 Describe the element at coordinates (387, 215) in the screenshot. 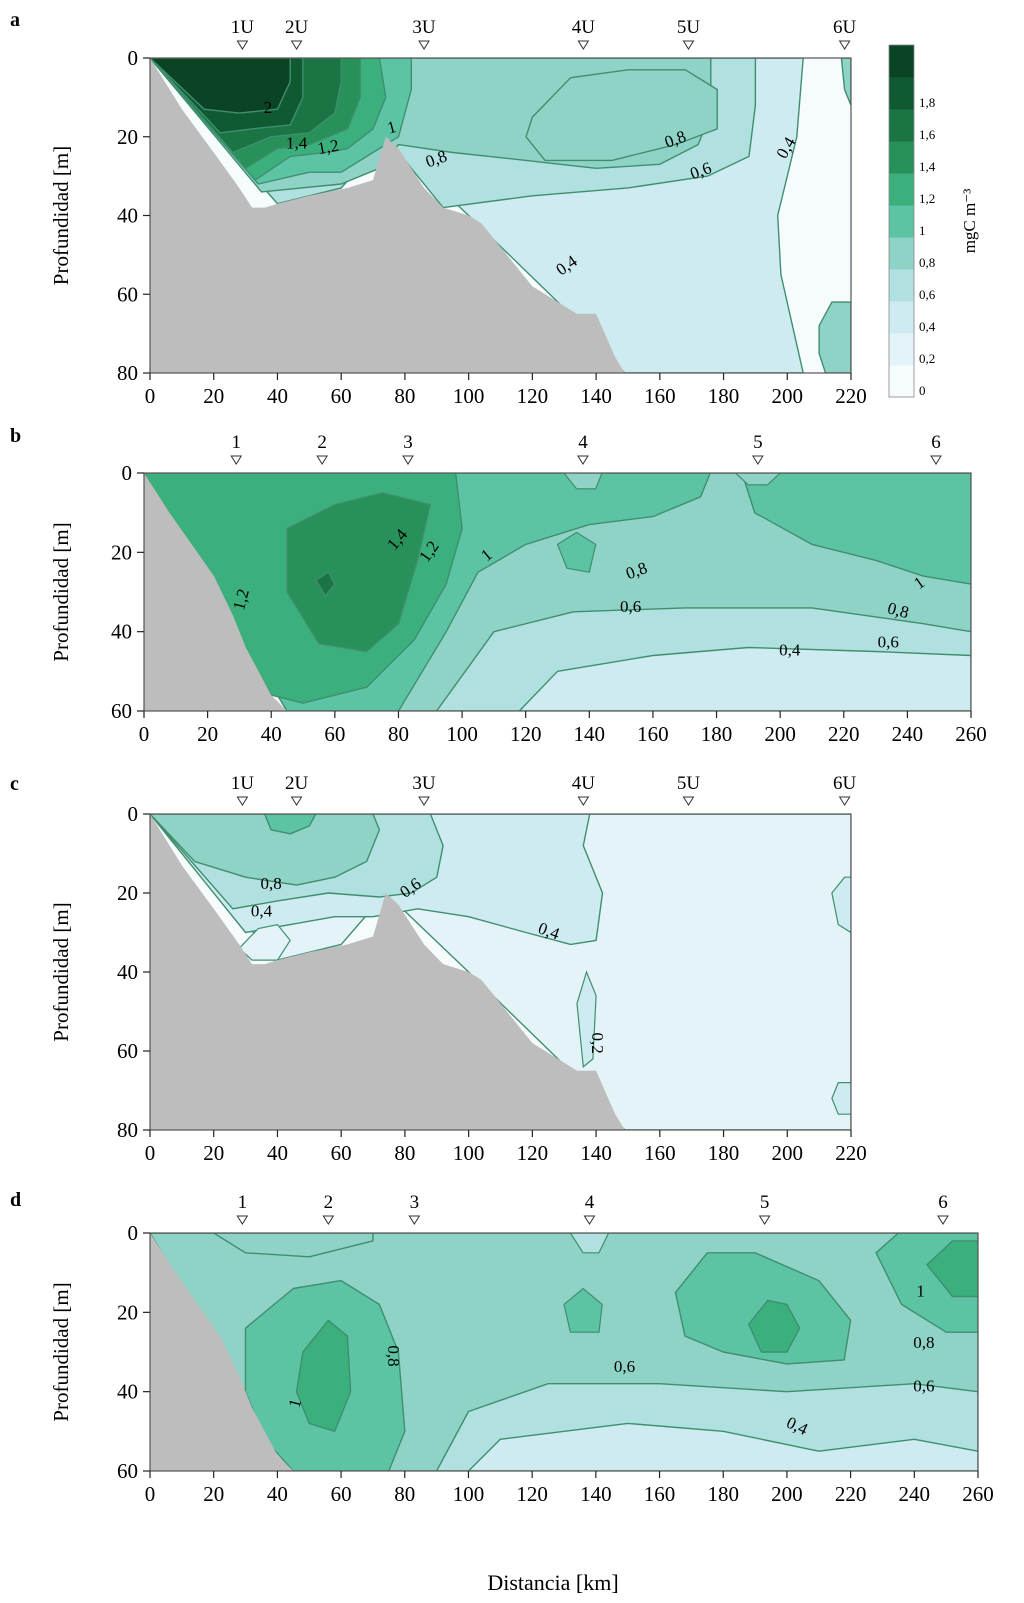

I see `seabed-bathymetry` at that location.